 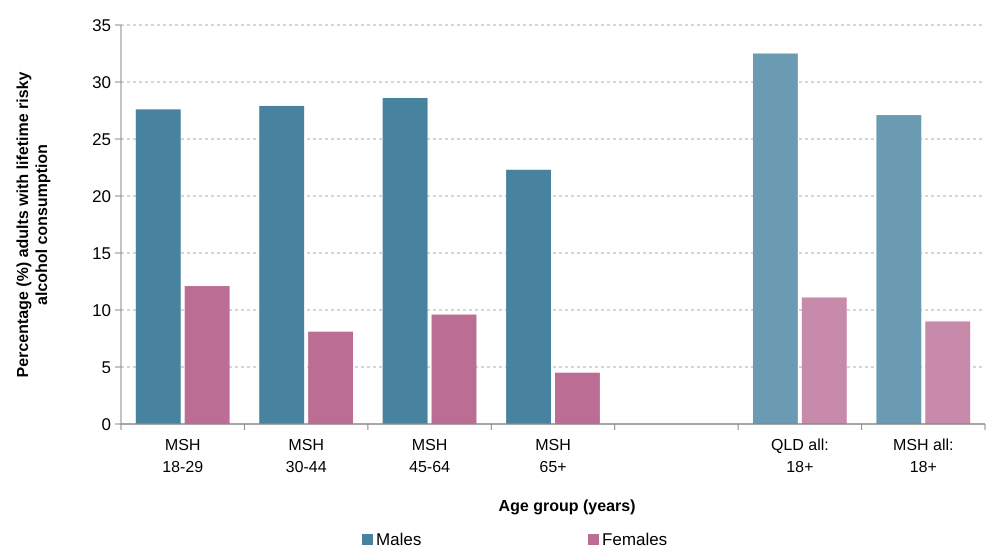 I want to click on x-tick-label: MSH 65+, so click(x=553, y=456).